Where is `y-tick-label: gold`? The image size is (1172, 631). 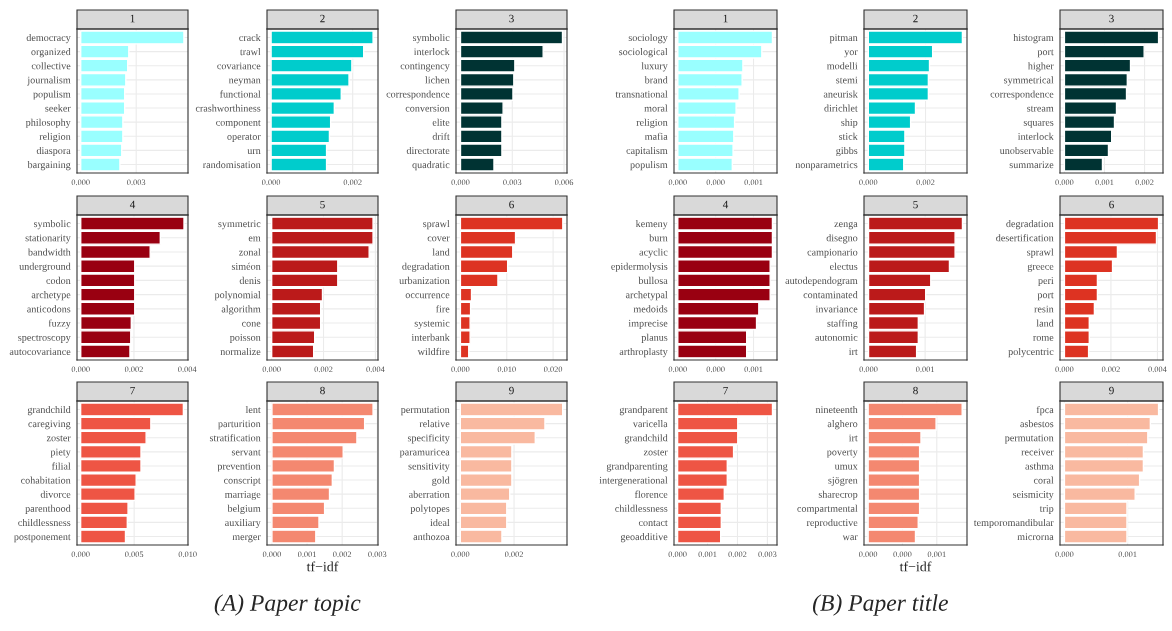
y-tick-label: gold is located at coordinates (441, 481).